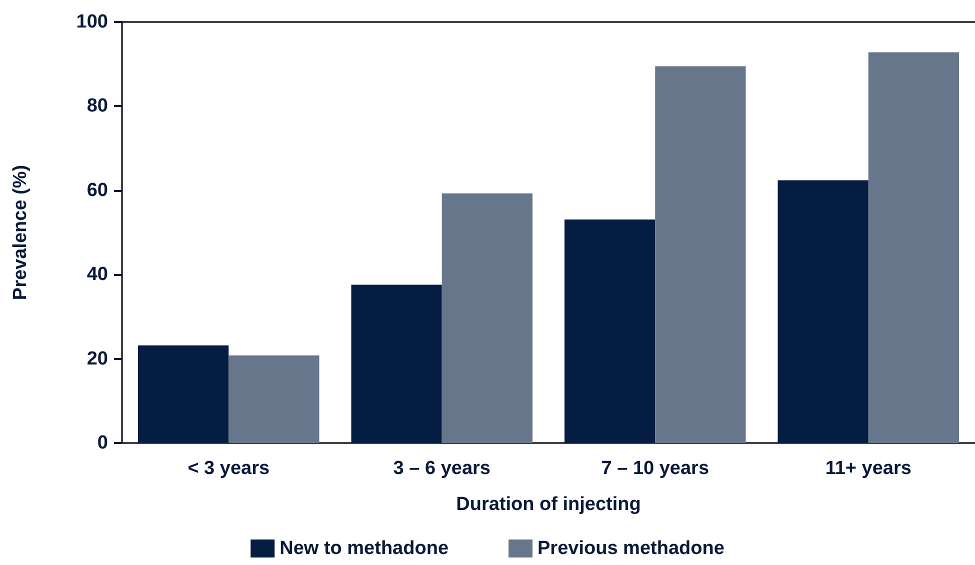 Image resolution: width=975 pixels, height=565 pixels. What do you see at coordinates (97, 275) in the screenshot?
I see `y-tick-label: 40` at bounding box center [97, 275].